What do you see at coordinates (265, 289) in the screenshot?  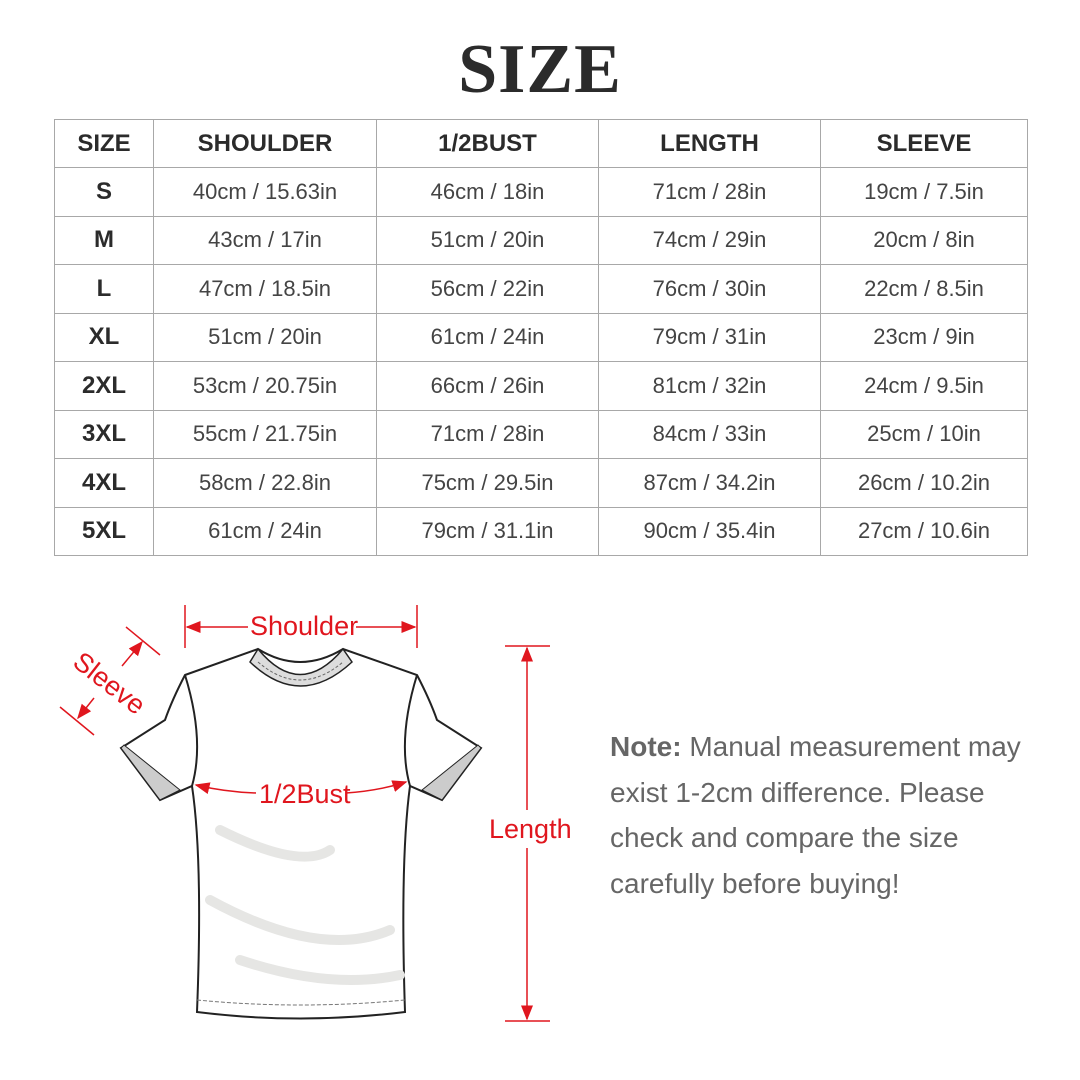 I see `measurement-cell: 47cm / 18.5in` at bounding box center [265, 289].